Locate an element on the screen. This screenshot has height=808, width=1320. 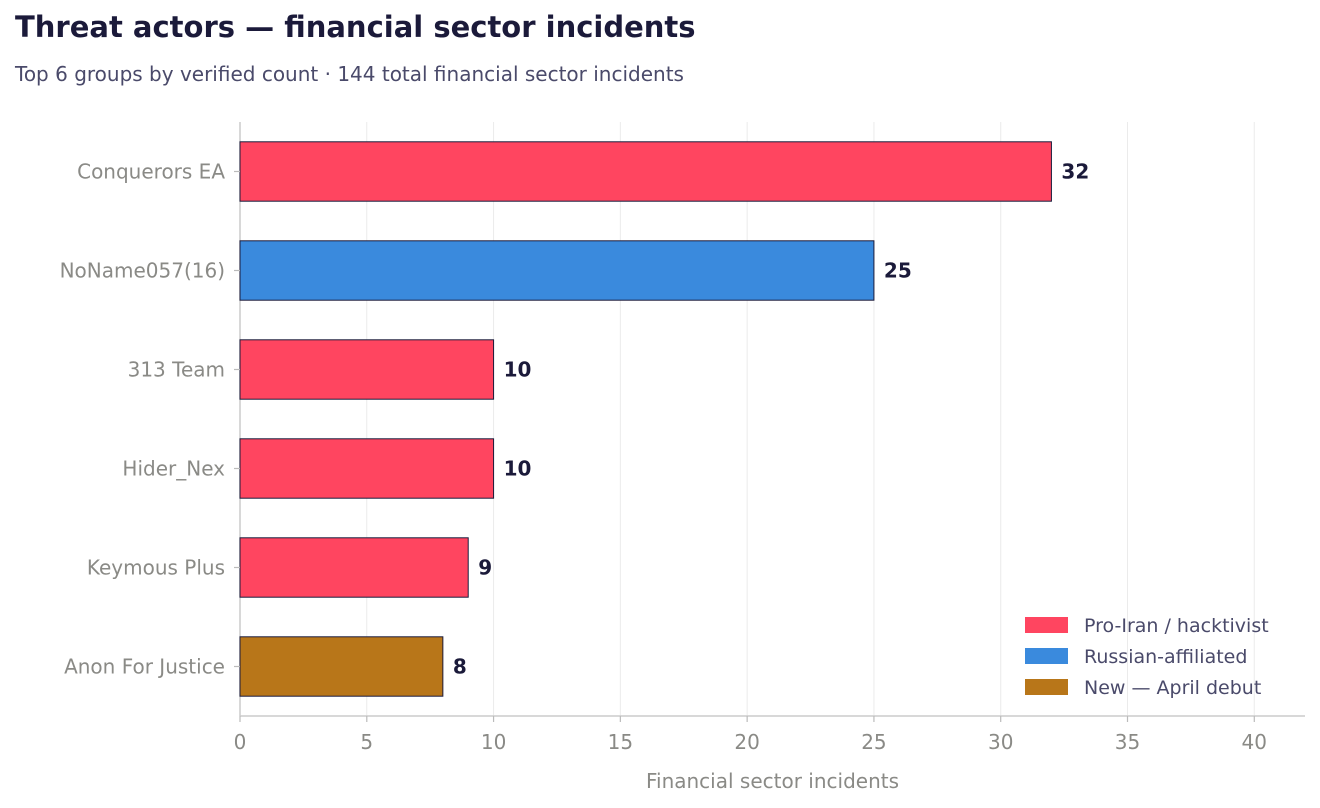
x-tick-label: 25 is located at coordinates (873, 742).